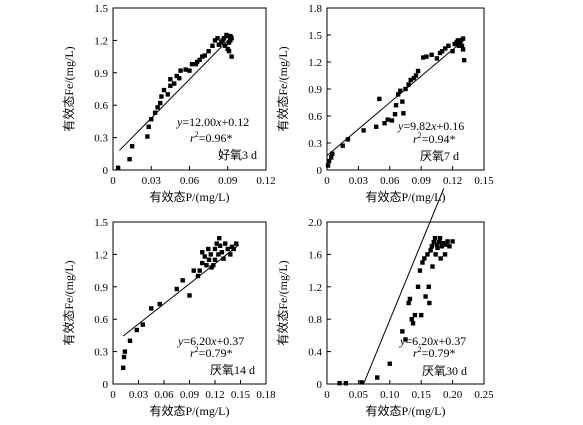 This screenshot has height=425, width=583. What do you see at coordinates (315, 255) in the screenshot?
I see `y-tick-label: 1.6` at bounding box center [315, 255].